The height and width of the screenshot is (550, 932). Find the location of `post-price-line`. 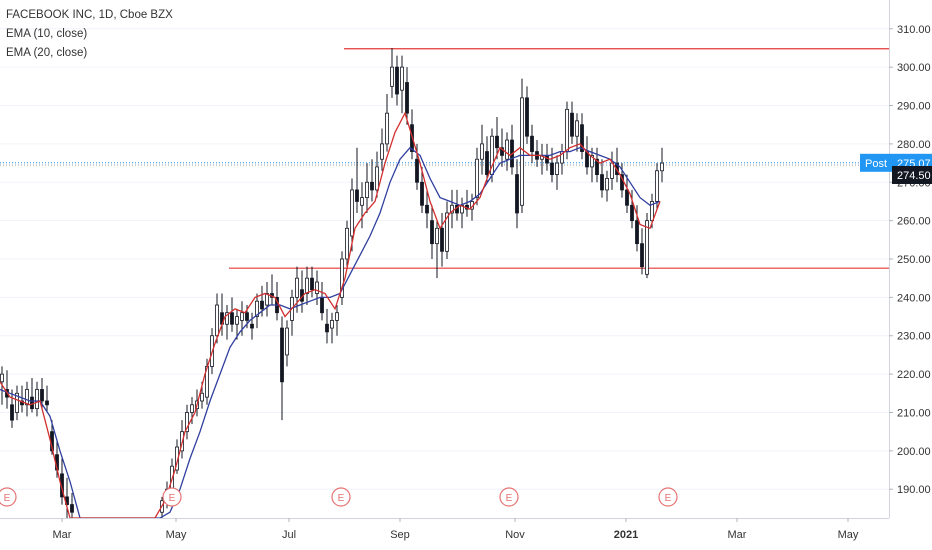

post-price-line is located at coordinates (444, 164).